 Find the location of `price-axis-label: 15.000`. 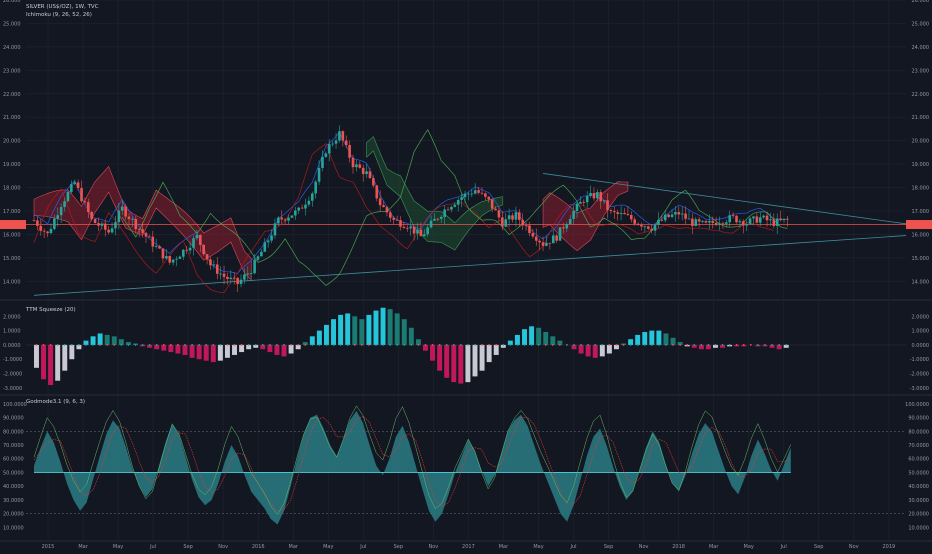

price-axis-label: 15.000 is located at coordinates (921, 259).